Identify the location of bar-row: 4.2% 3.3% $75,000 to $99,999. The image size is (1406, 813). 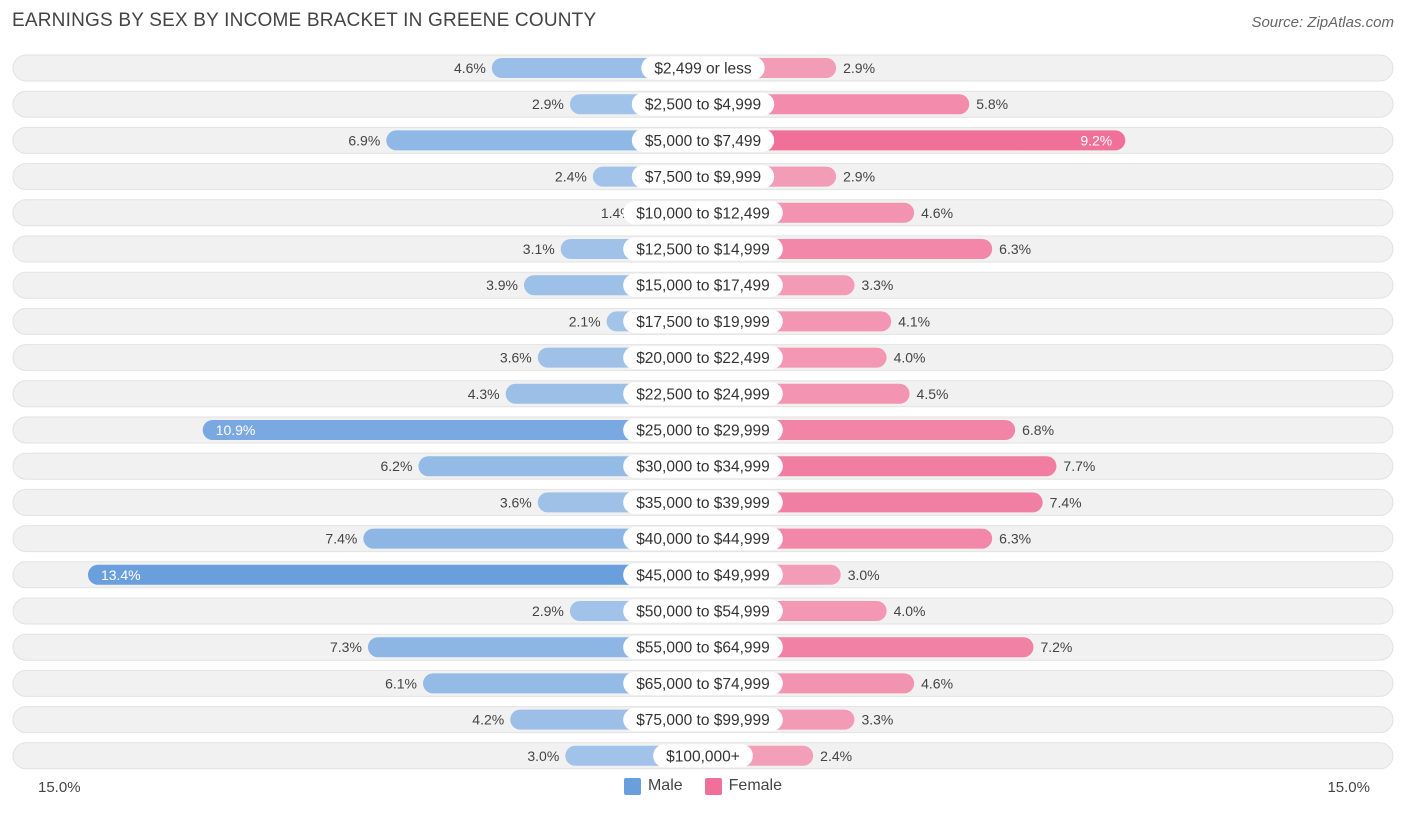
(703, 720).